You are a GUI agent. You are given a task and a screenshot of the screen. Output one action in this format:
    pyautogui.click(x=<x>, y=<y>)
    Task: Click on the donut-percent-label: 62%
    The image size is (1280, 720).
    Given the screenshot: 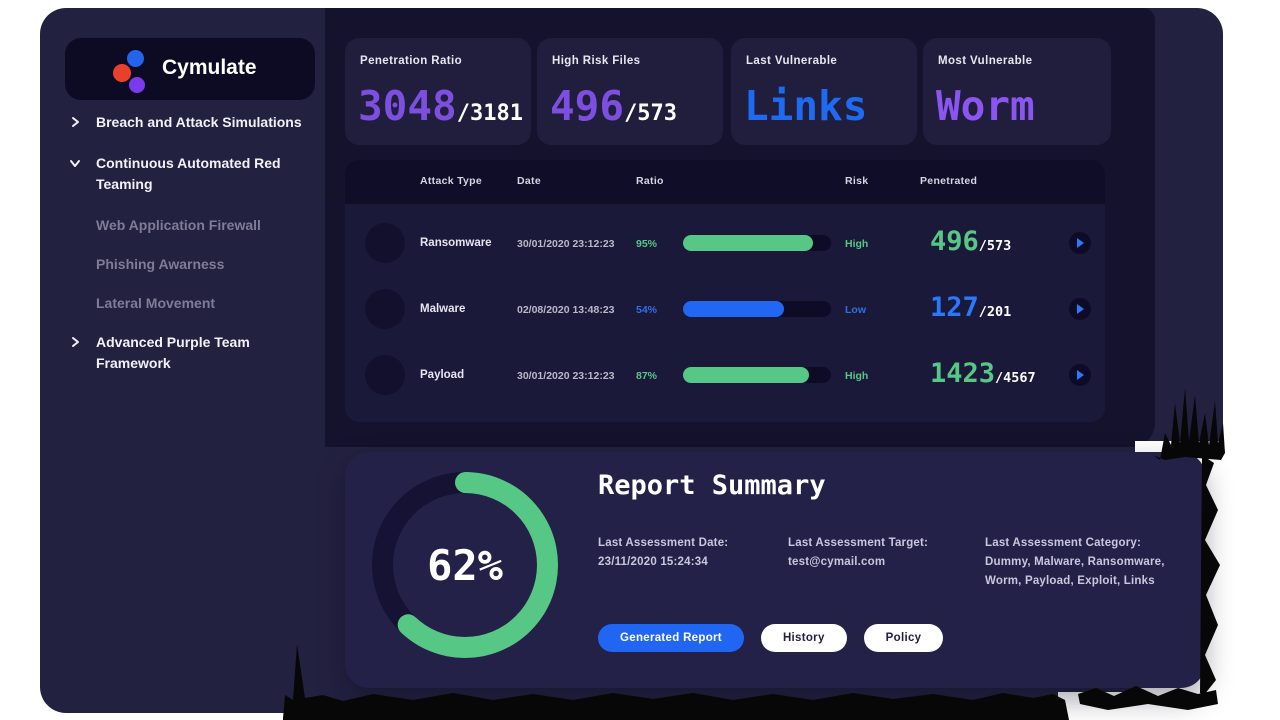 What is the action you would take?
    pyautogui.click(x=465, y=565)
    